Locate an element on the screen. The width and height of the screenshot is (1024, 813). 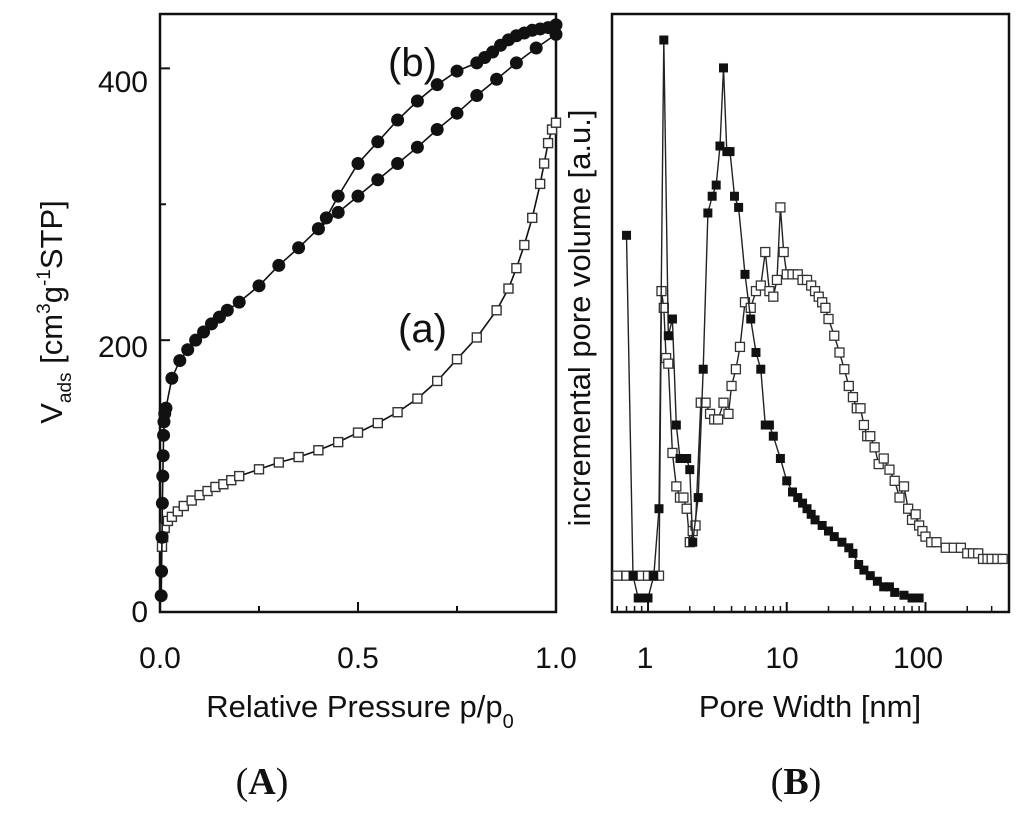
panel-b-xtick-label: 1 is located at coordinates (645, 658).